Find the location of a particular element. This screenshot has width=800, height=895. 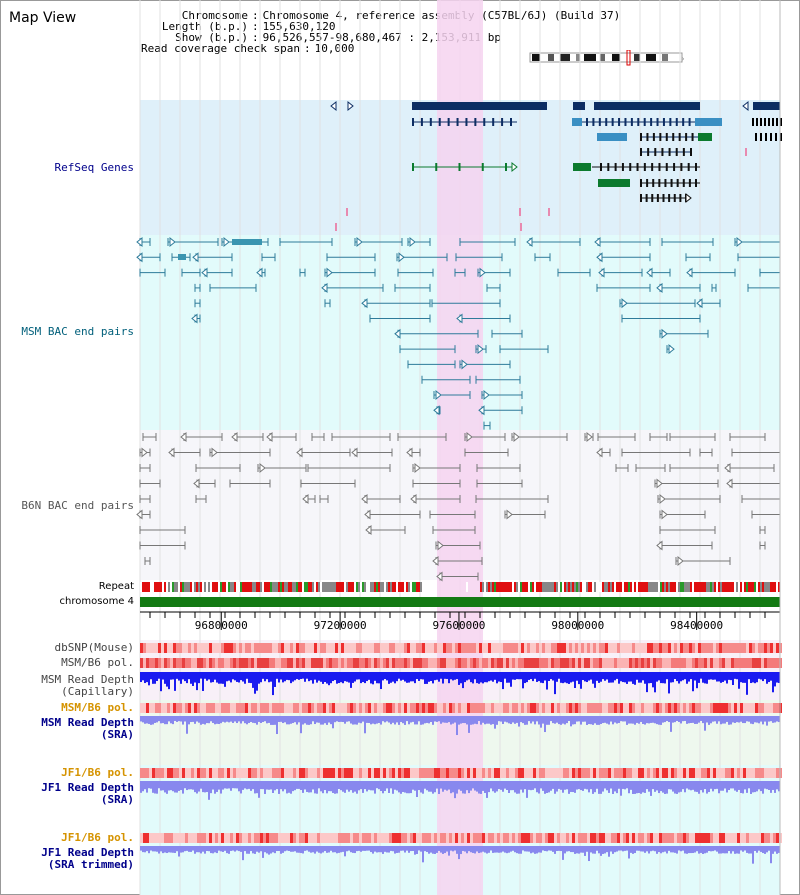

refseq-mark is located at coordinates (549, 212).